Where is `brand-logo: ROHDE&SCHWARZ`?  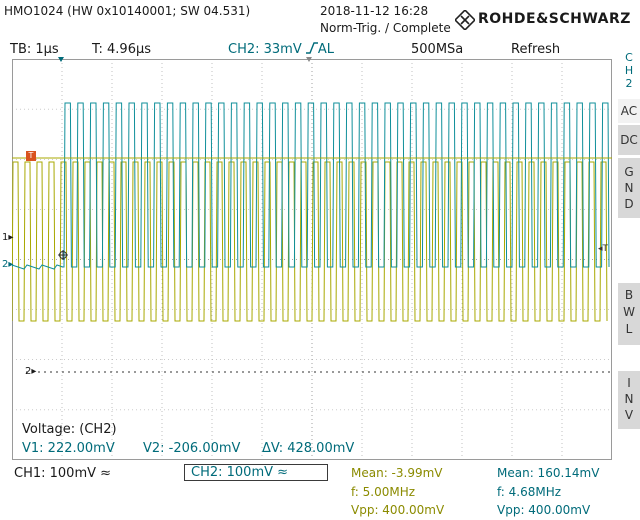
brand-logo: ROHDE&SCHWARZ is located at coordinates (554, 19).